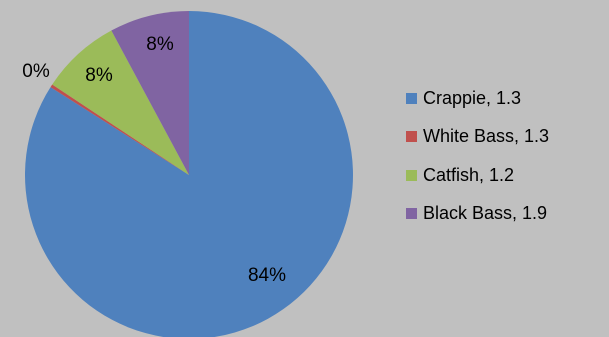 The height and width of the screenshot is (337, 609). I want to click on legend-label-catfish: Catfish, 1.2, so click(469, 174).